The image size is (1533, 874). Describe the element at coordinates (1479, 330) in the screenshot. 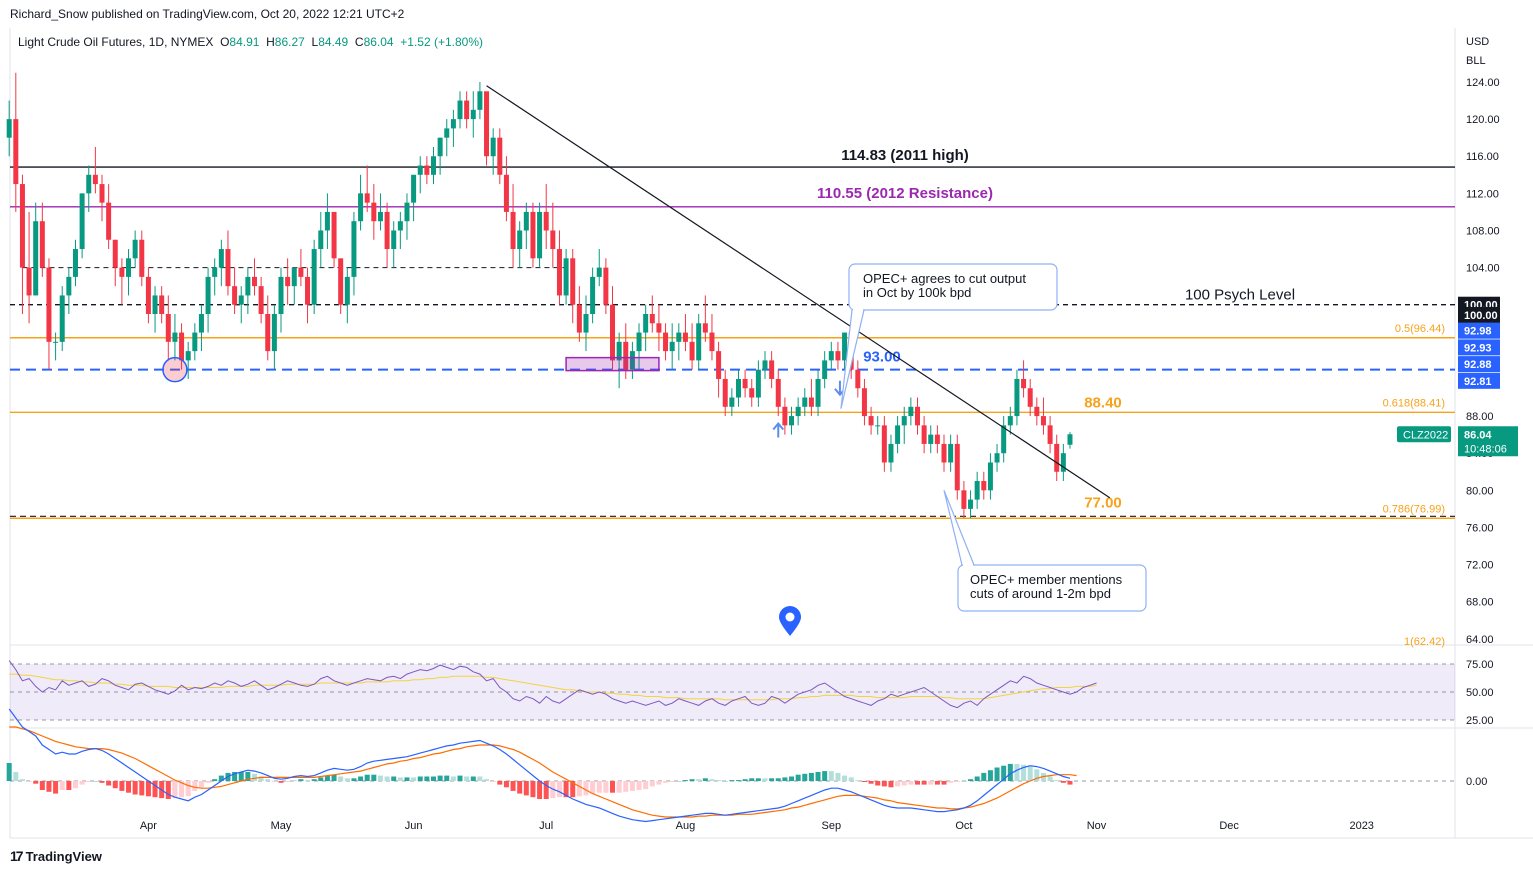

I see `price-tag` at that location.